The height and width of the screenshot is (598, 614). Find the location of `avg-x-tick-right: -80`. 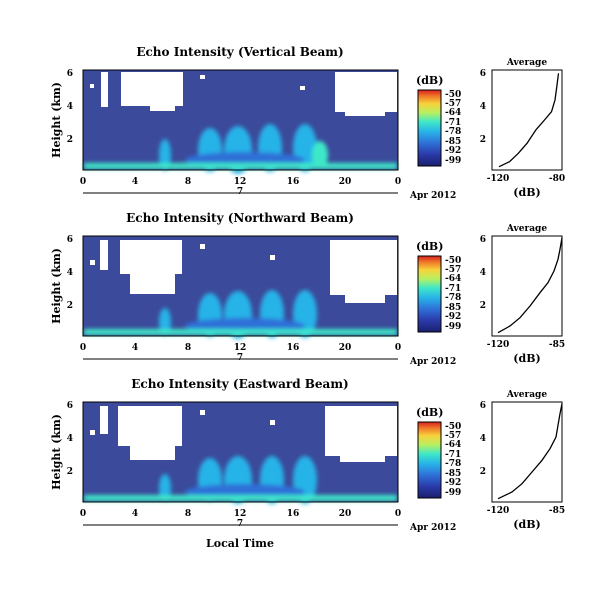

avg-x-tick-right: -80 is located at coordinates (557, 179).